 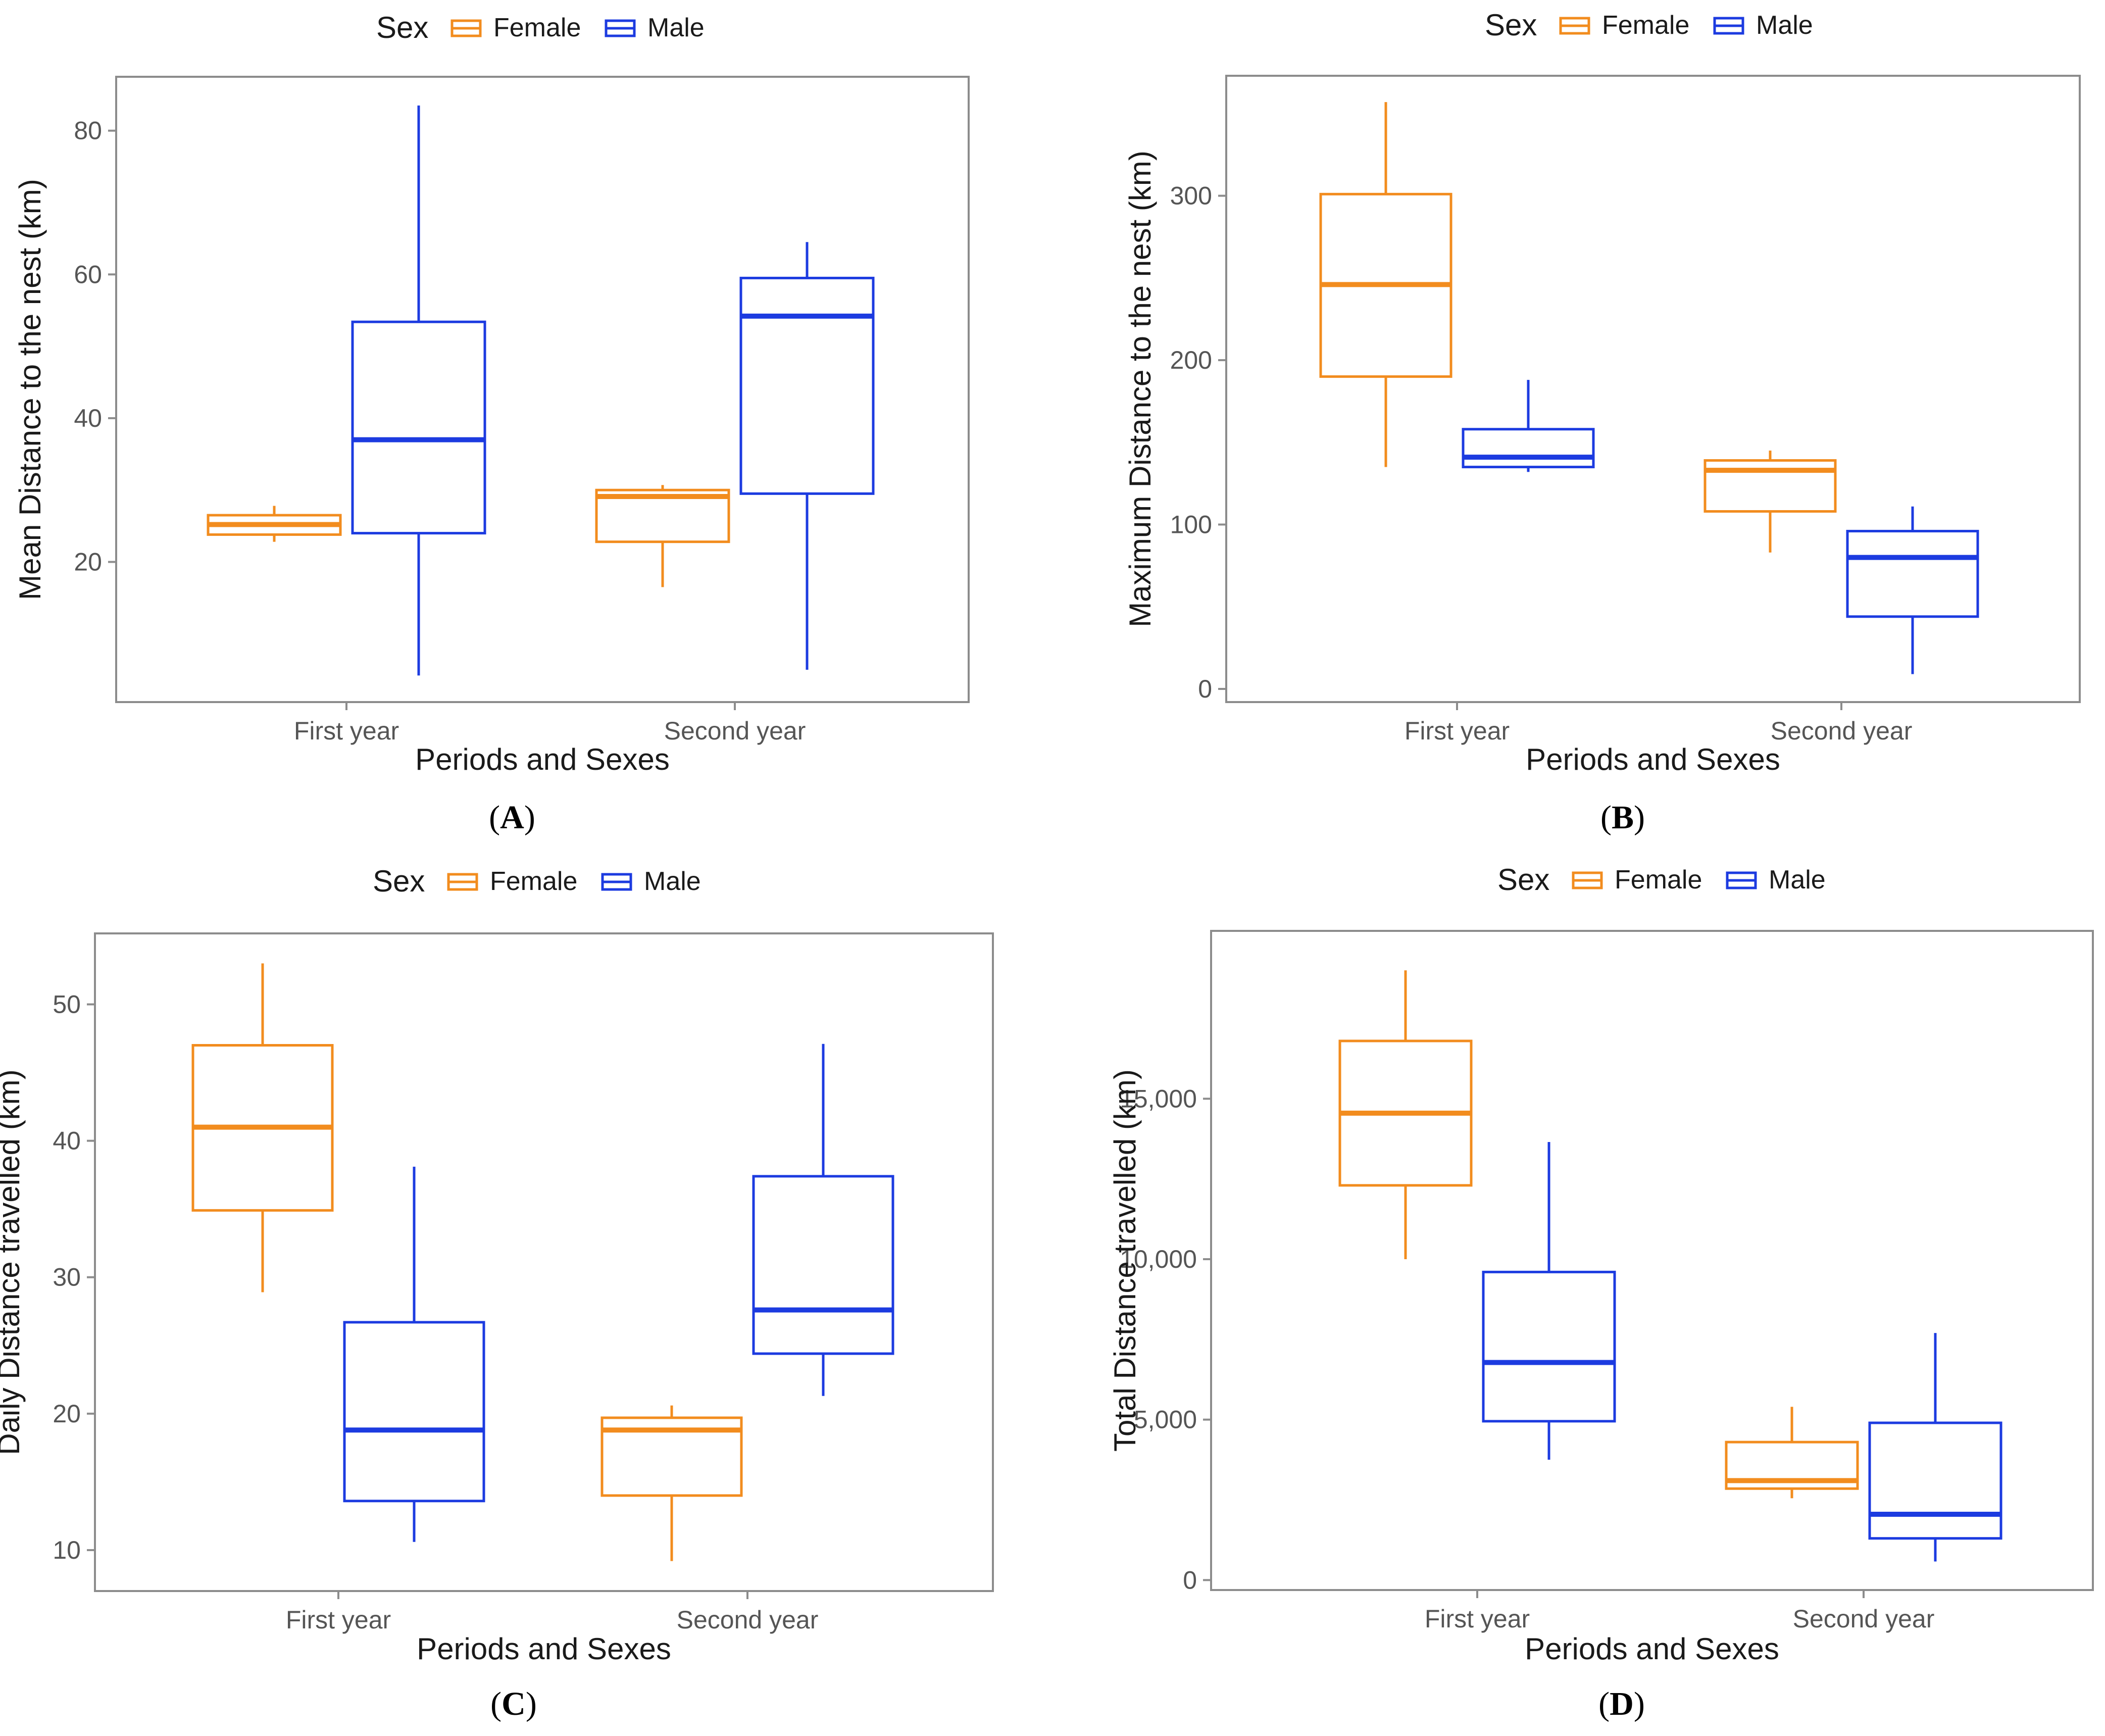 I want to click on y-axis-title: Mean Distance to the nest (km), so click(x=30, y=389).